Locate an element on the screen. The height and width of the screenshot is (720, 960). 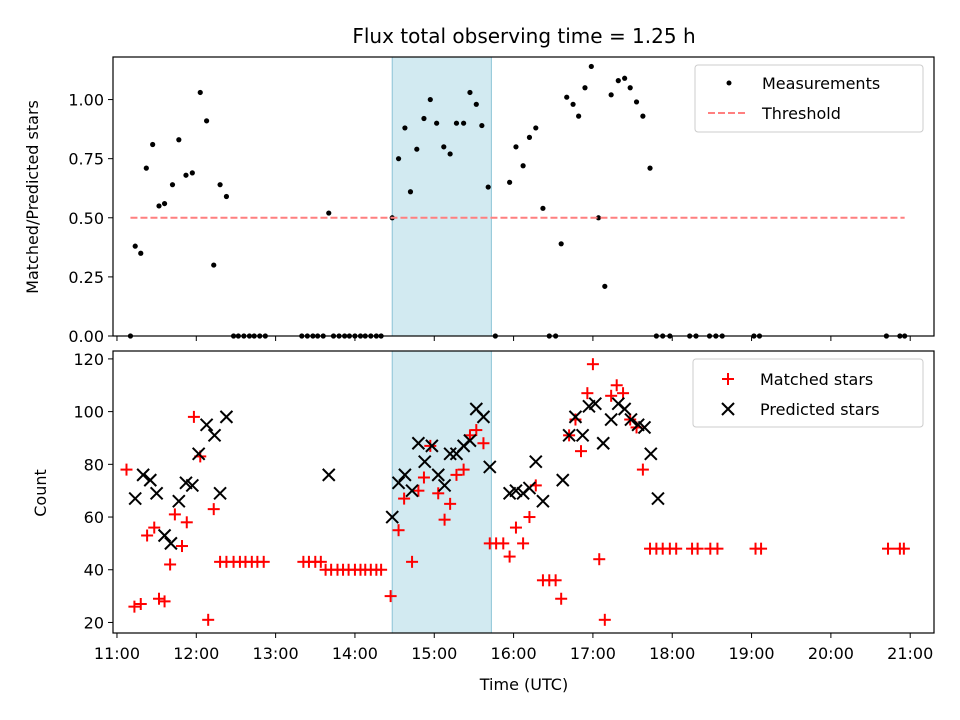
bottom-legend-box is located at coordinates (808, 393).